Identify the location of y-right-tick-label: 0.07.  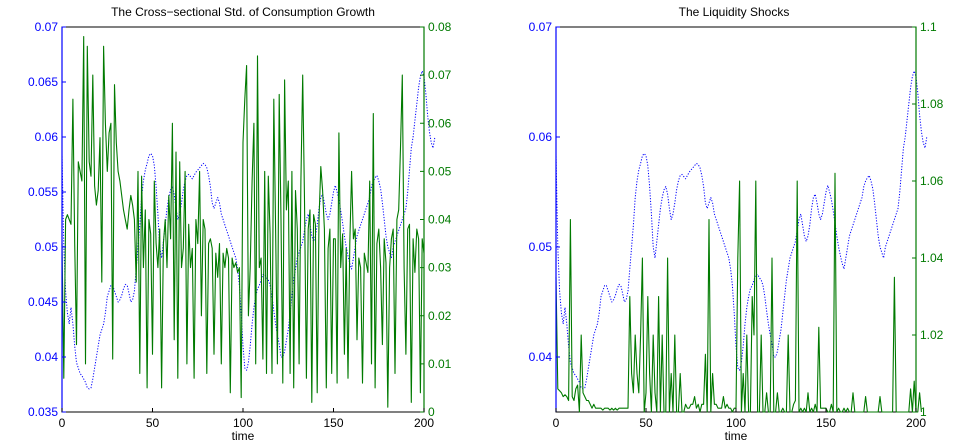
(440, 75).